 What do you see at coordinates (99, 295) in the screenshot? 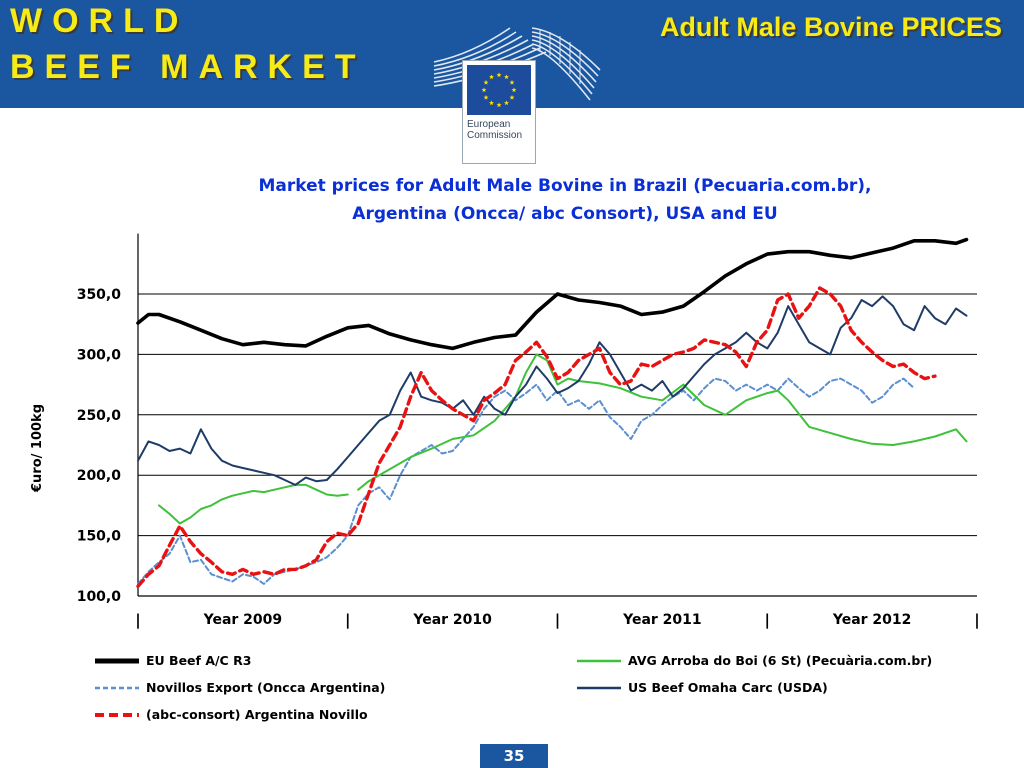
I see `y-tick-label: 350,0` at bounding box center [99, 295].